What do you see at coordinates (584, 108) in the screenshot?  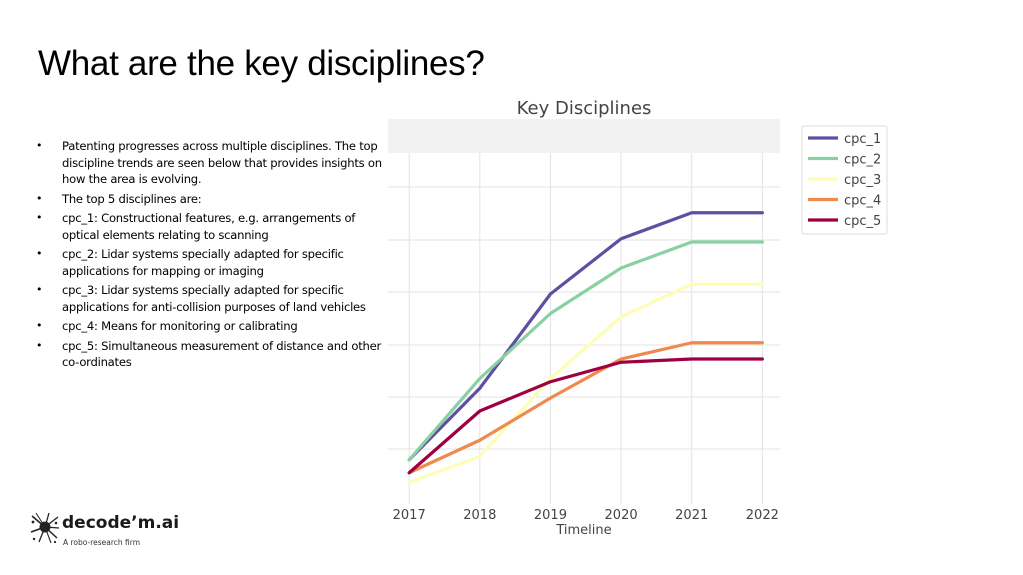 I see `chart-title: Key Disciplines` at bounding box center [584, 108].